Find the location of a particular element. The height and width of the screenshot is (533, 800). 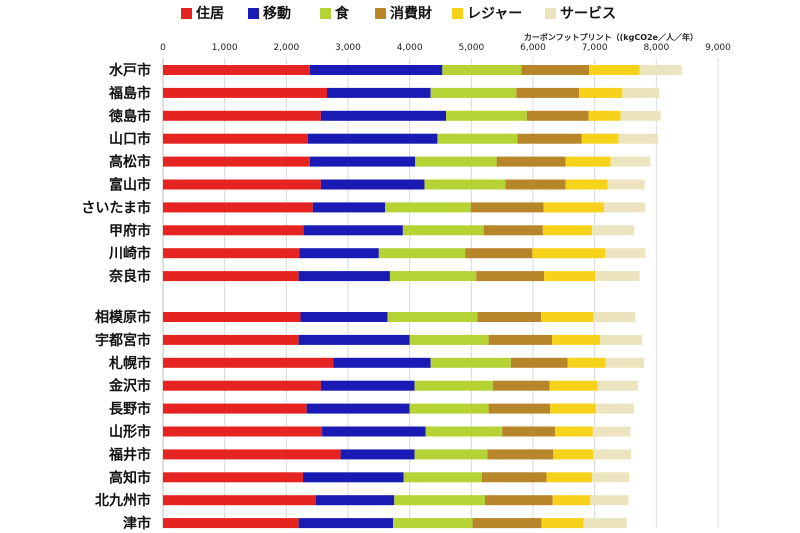

legend-label: 移動 is located at coordinates (277, 14).